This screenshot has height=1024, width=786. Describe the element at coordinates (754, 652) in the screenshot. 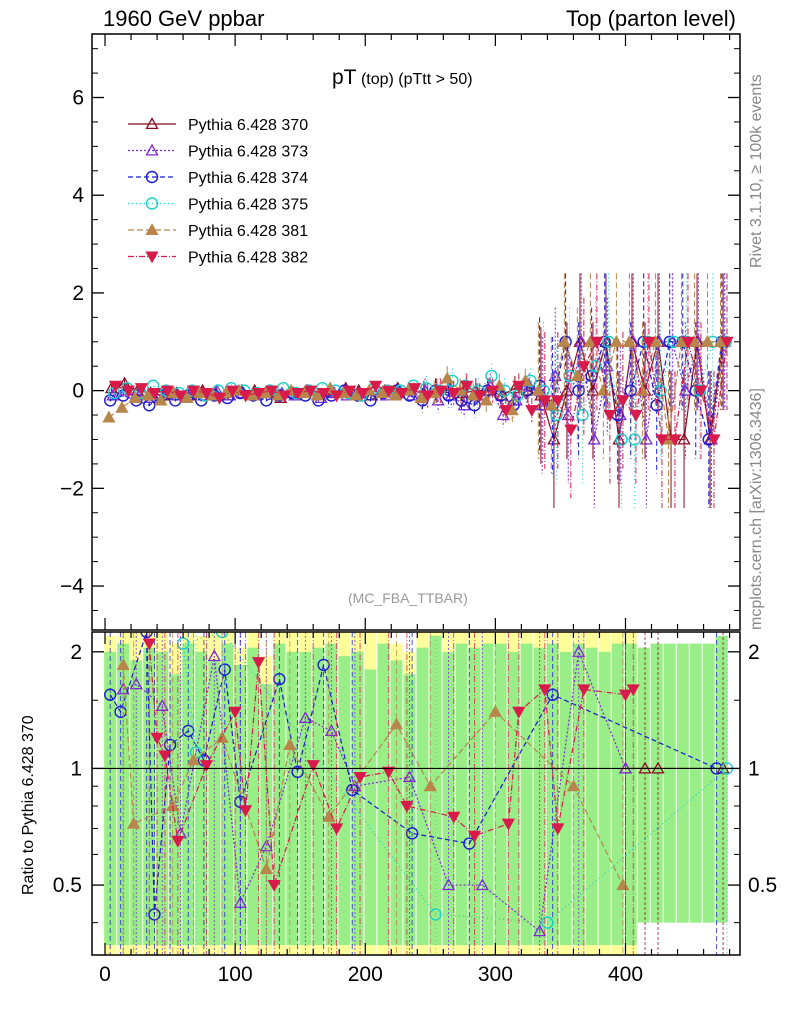

I see `ratio-y-tick-label-right: 2` at that location.